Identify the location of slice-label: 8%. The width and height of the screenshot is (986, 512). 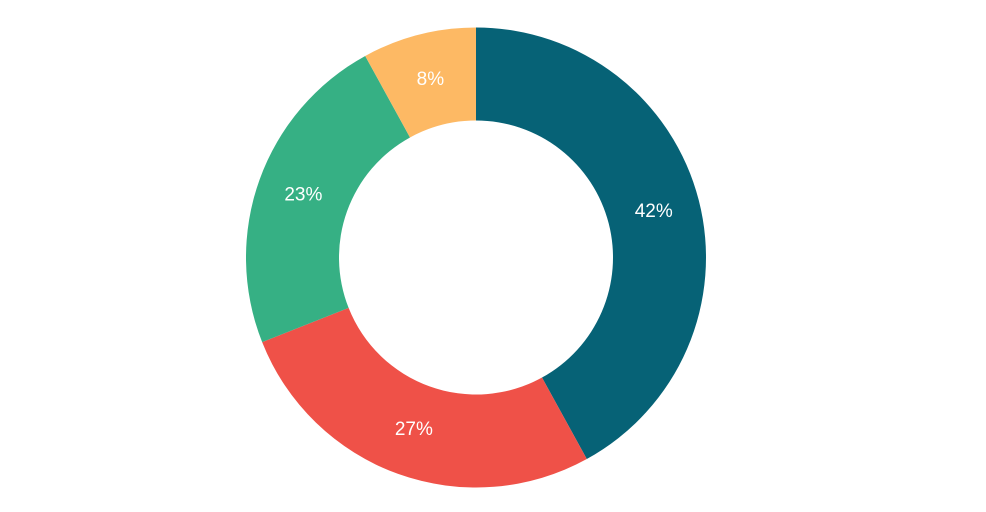
(431, 79).